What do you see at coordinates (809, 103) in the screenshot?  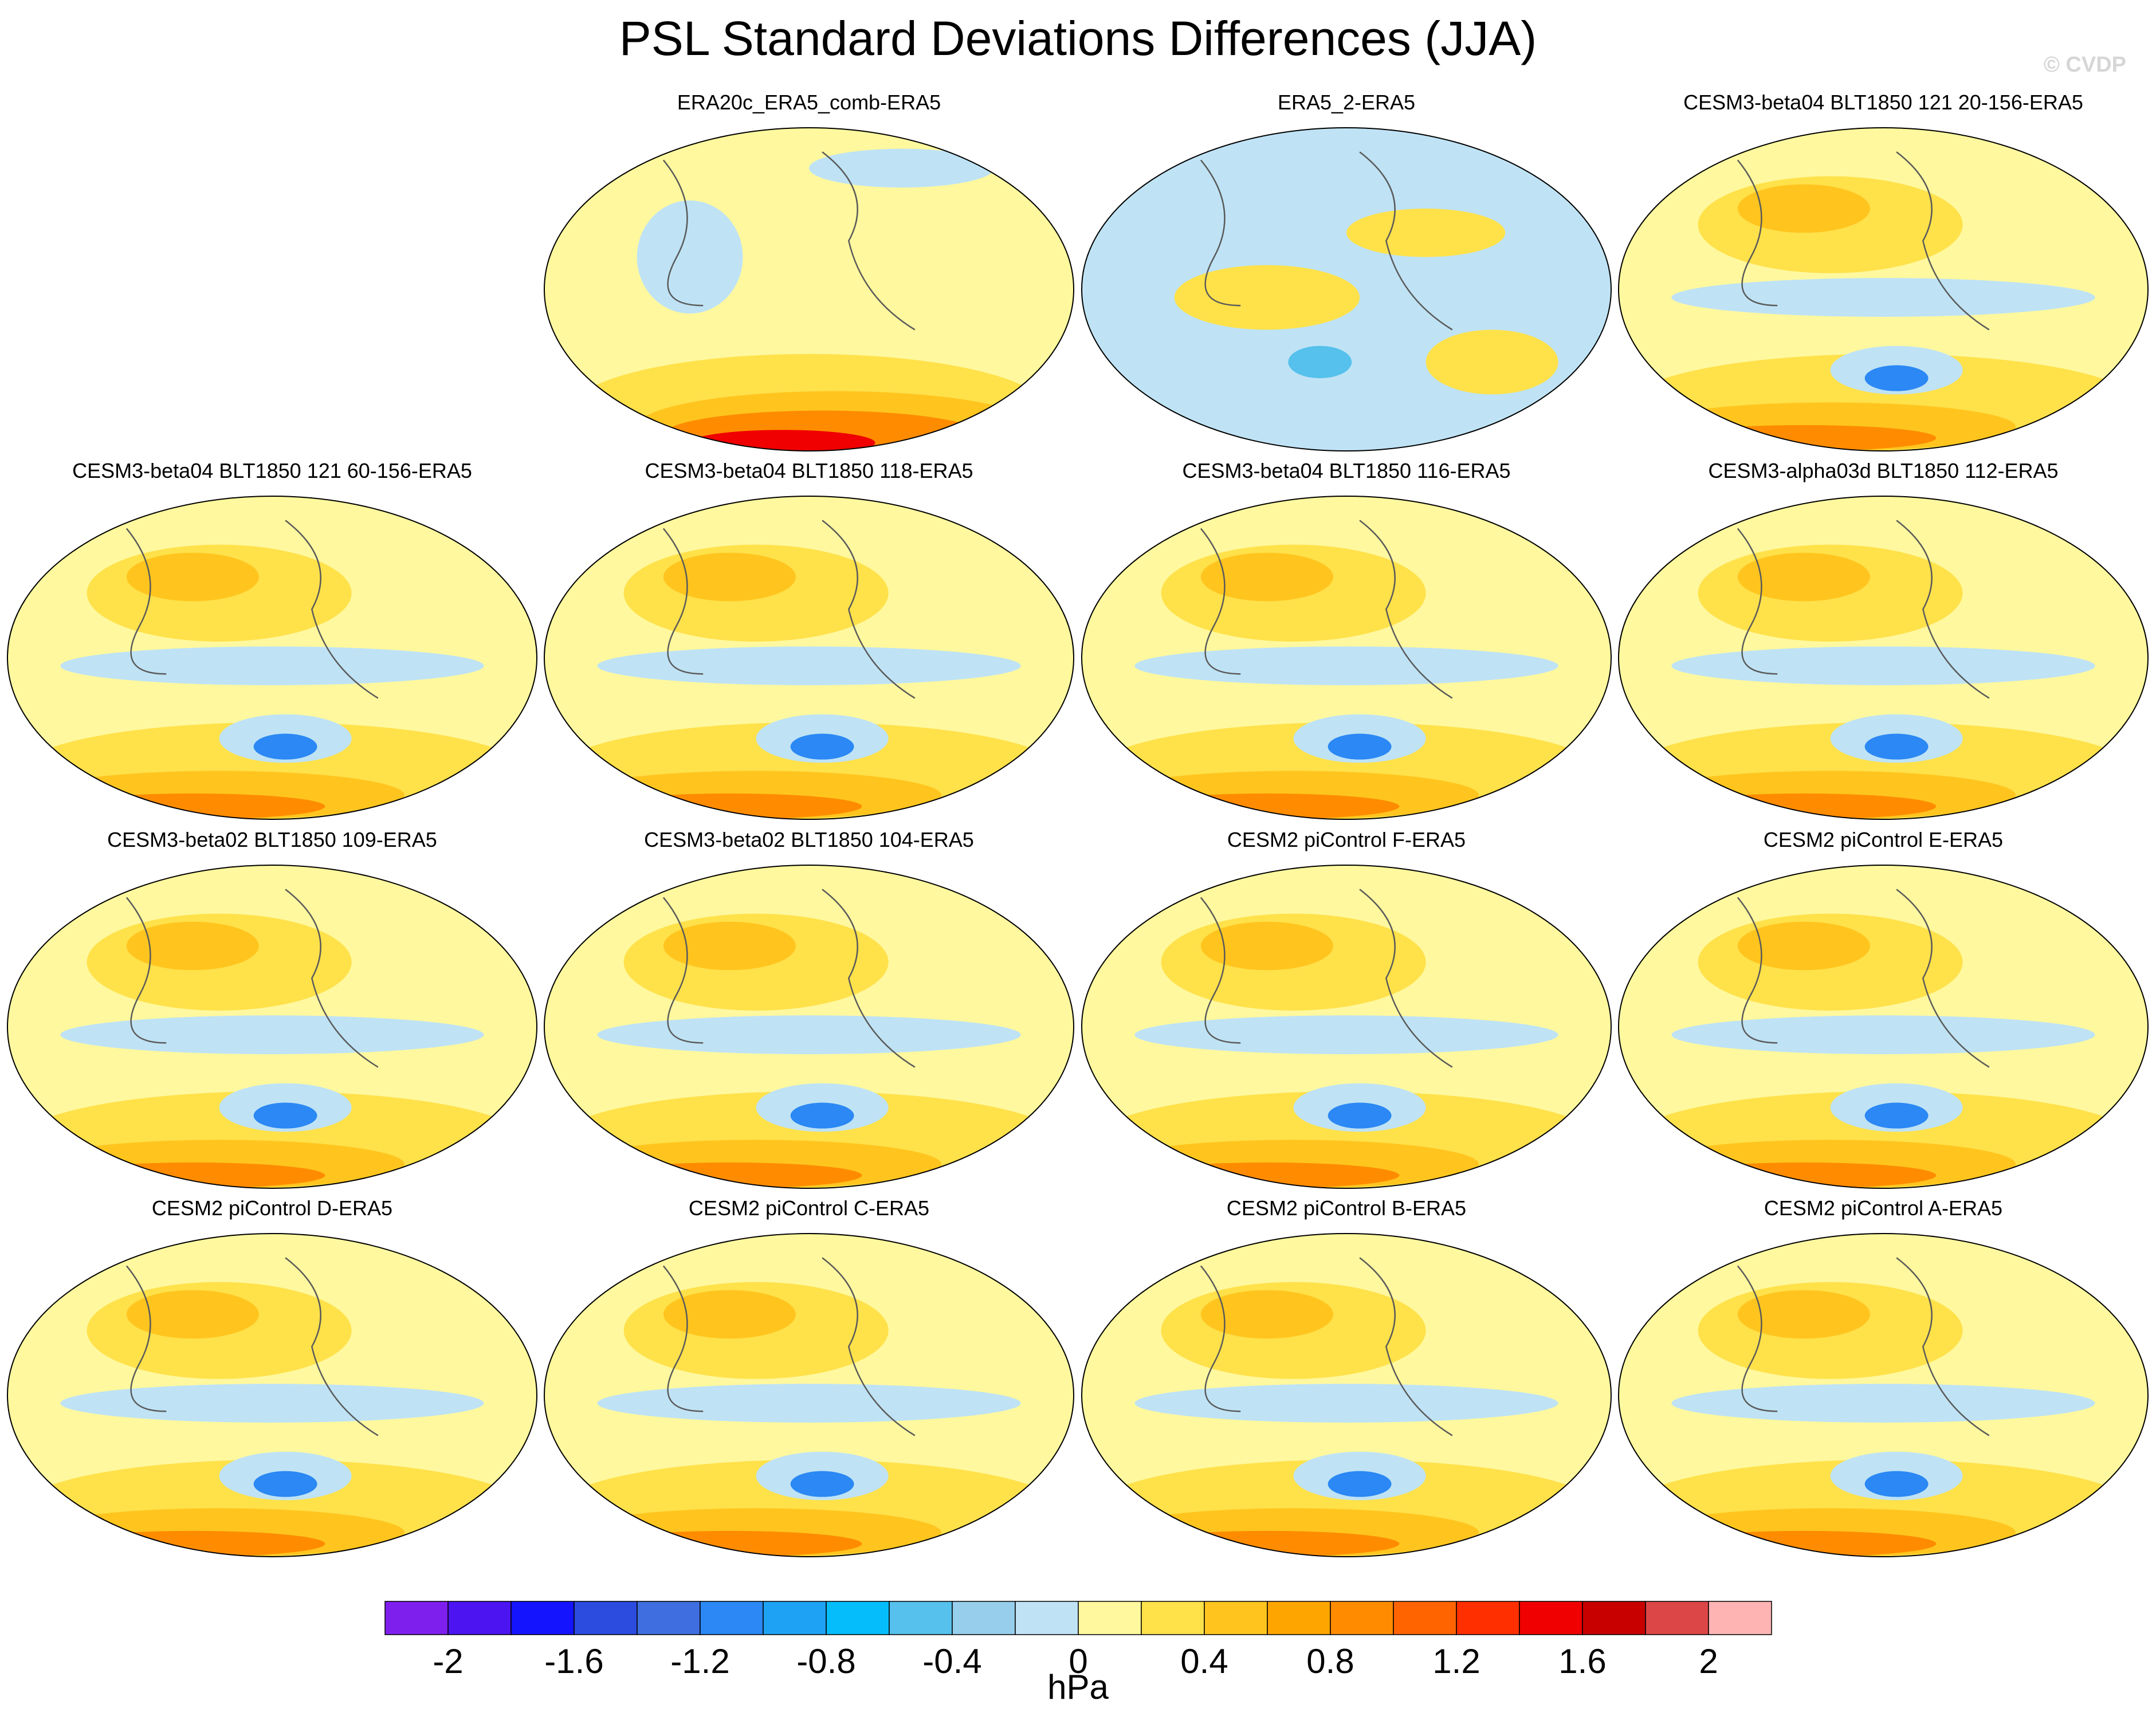 I see `panel-title: ERA20c_ERA5_comb-ERA5` at bounding box center [809, 103].